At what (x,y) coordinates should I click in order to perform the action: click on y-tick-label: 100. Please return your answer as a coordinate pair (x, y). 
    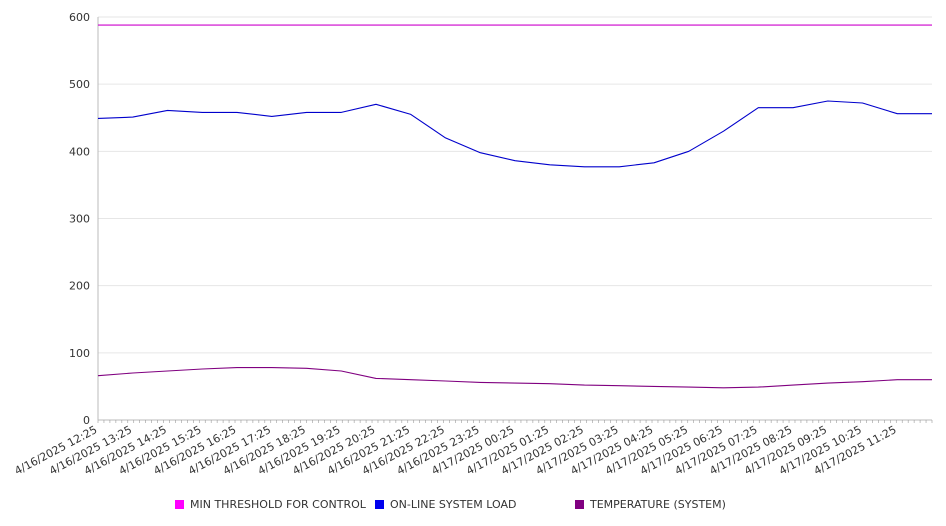
    Looking at the image, I should click on (79, 353).